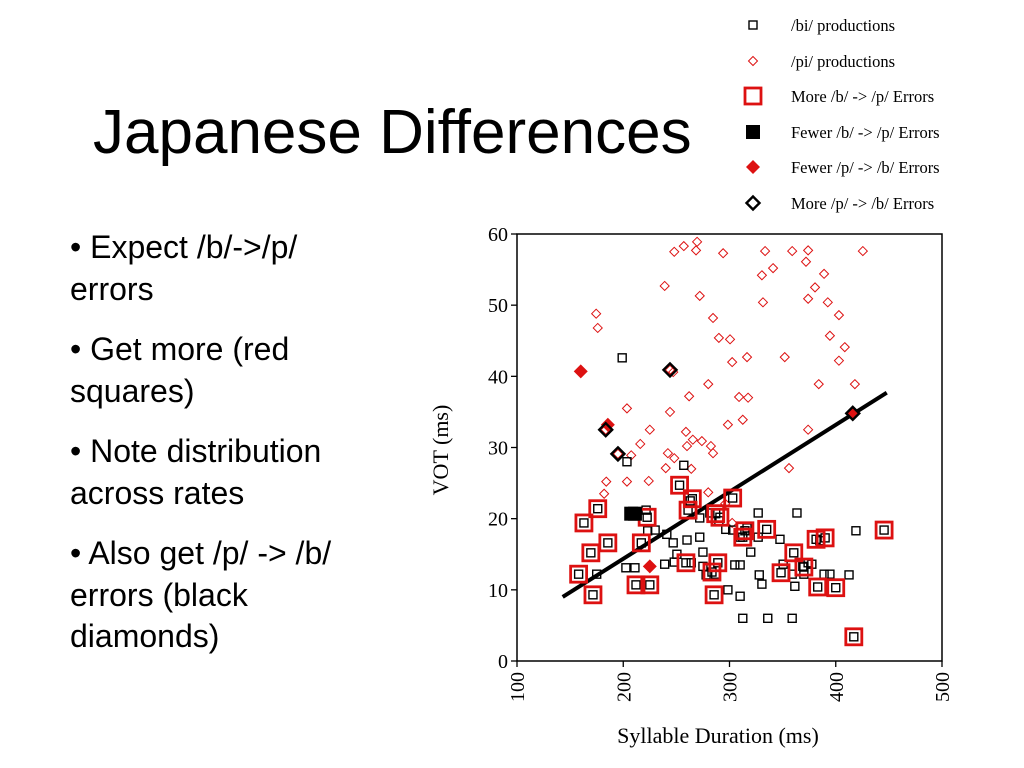  What do you see at coordinates (865, 167) in the screenshot?
I see `legend-label-fewer-p-to-b-errors: Fewer /p/ -> /b/ Errors` at bounding box center [865, 167].